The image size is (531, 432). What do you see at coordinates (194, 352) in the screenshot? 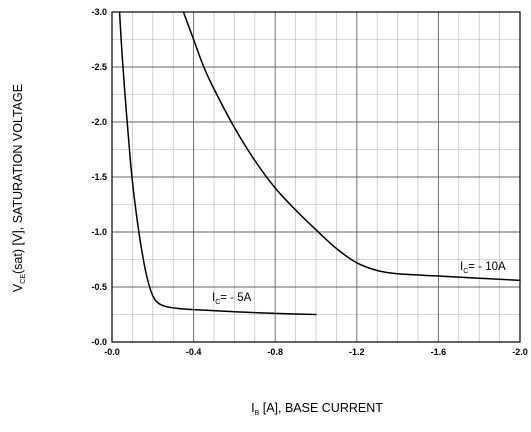
I see `x-tick-label: -0.4` at bounding box center [194, 352].